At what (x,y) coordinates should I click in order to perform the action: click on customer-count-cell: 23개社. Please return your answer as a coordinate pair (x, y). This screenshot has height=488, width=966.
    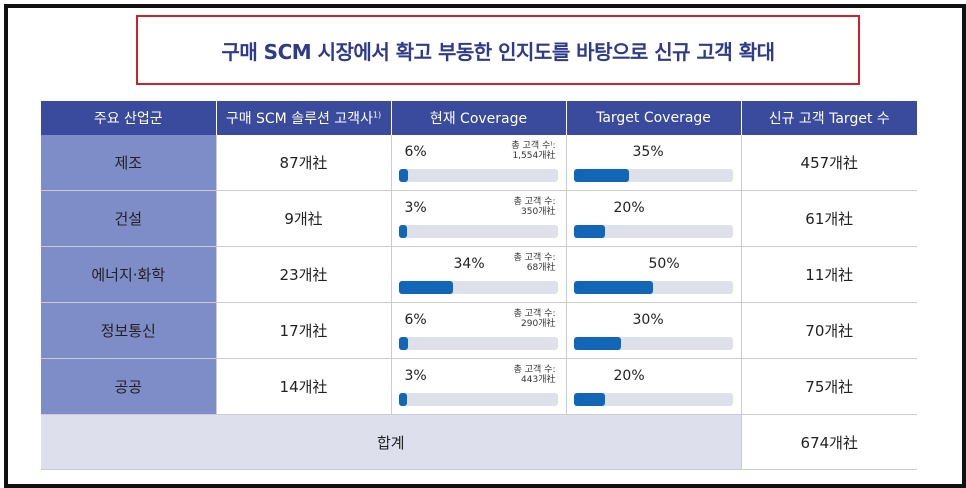
    Looking at the image, I should click on (304, 274).